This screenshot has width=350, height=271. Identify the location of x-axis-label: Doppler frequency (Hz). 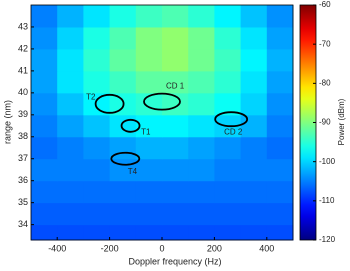
(174, 261).